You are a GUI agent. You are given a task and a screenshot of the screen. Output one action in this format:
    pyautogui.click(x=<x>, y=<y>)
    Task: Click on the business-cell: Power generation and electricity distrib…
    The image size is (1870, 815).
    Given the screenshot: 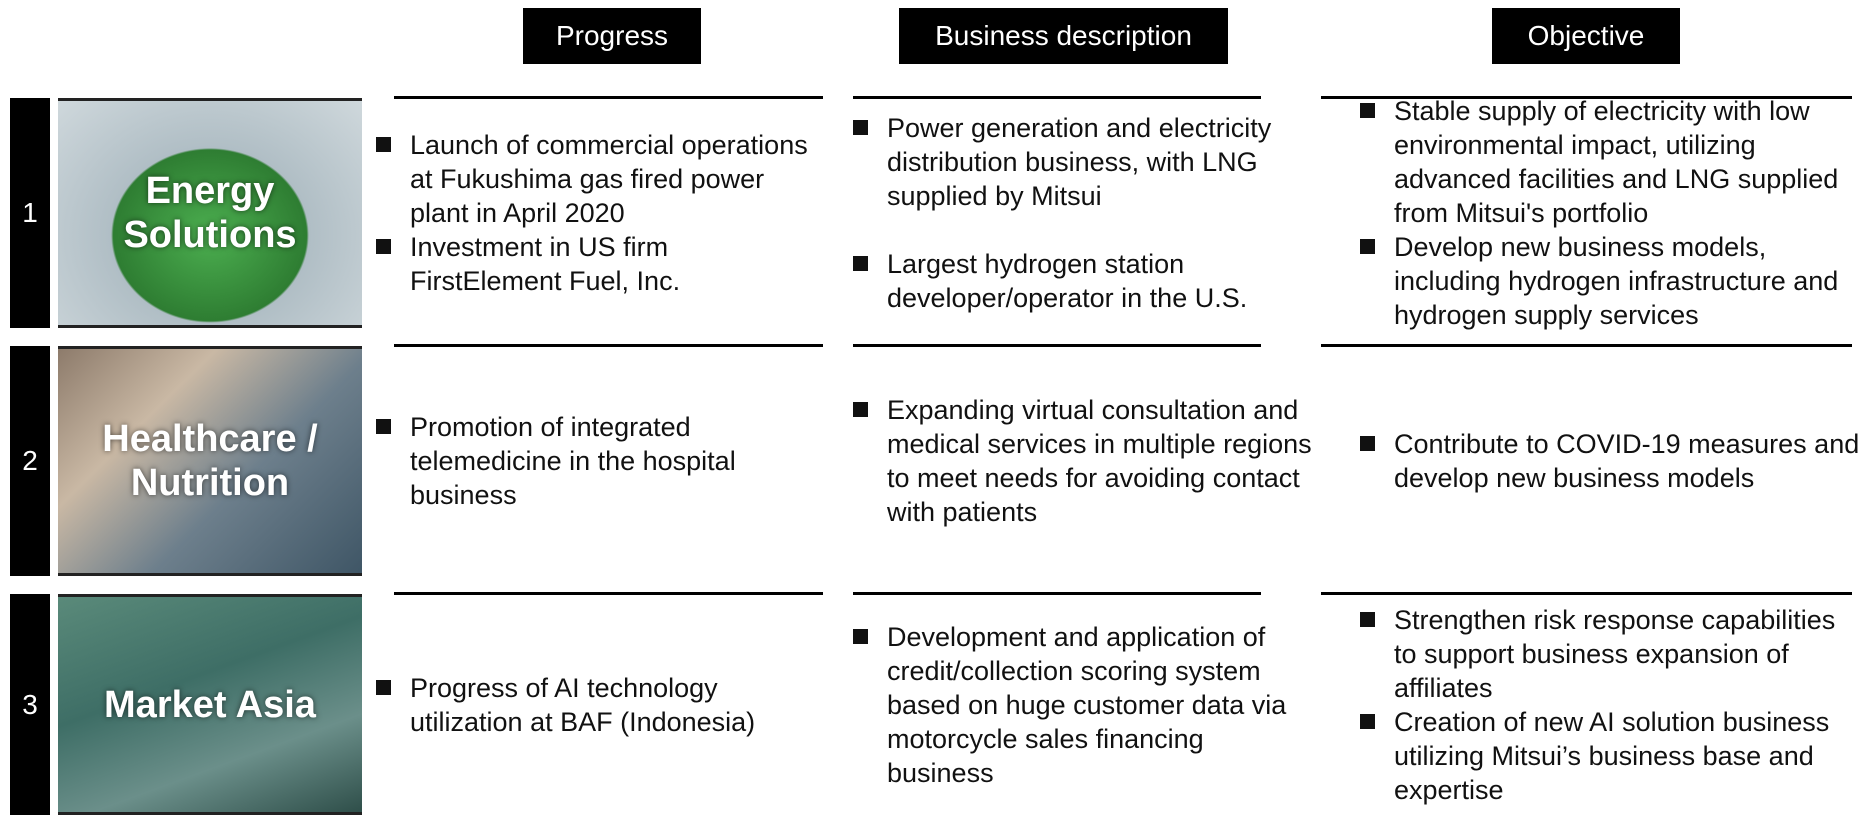 What is the action you would take?
    pyautogui.click(x=1084, y=213)
    